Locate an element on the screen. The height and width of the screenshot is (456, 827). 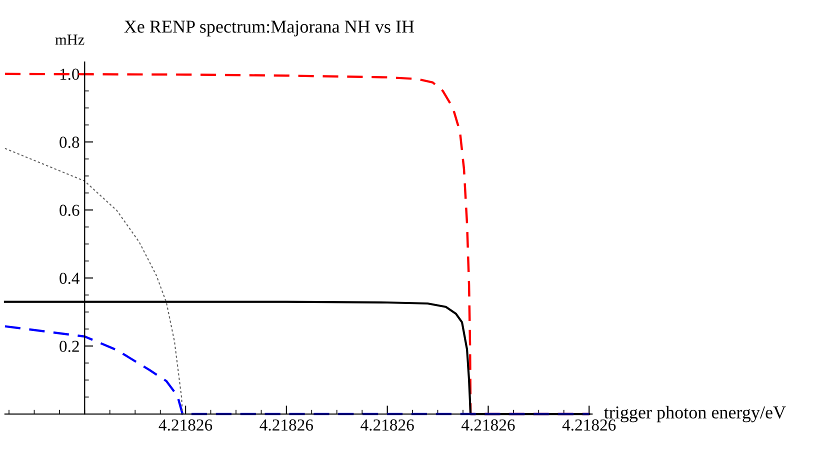
y-tick-label: 0.4 is located at coordinates (70, 278).